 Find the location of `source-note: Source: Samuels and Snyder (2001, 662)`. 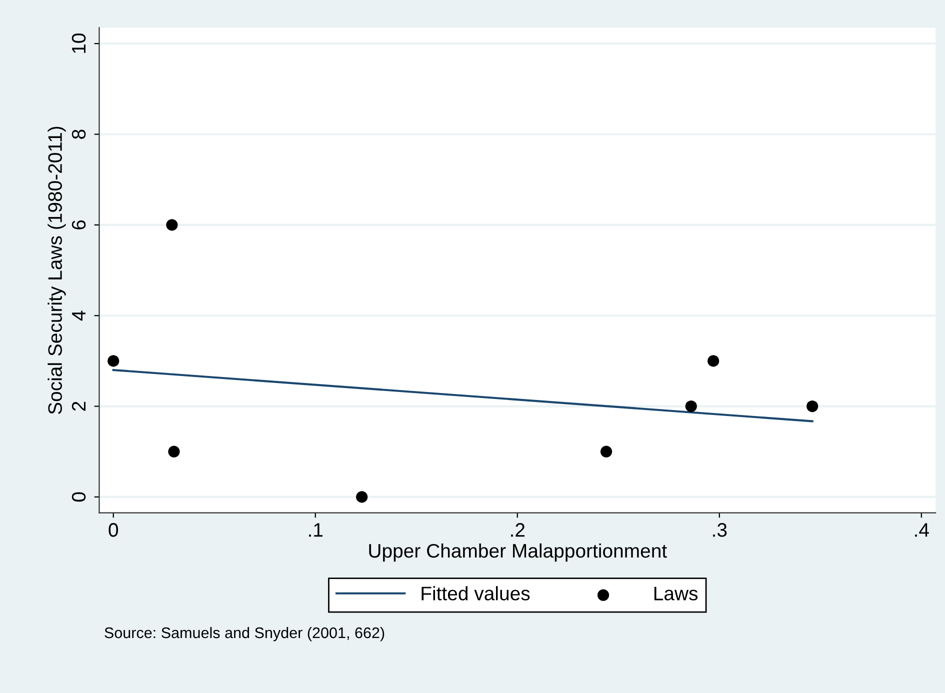

source-note: Source: Samuels and Snyder (2001, 662) is located at coordinates (244, 634).